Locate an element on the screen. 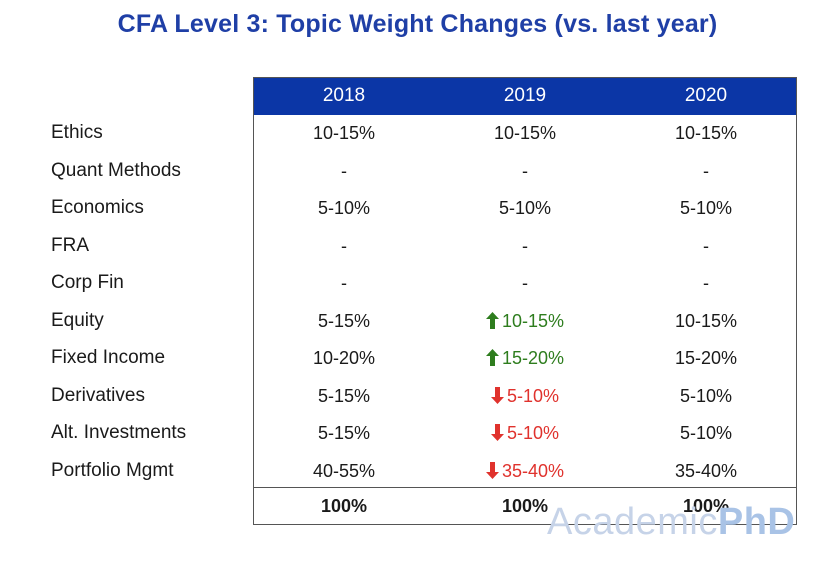 The image size is (835, 561). column-header-2019: 2019 is located at coordinates (525, 95).